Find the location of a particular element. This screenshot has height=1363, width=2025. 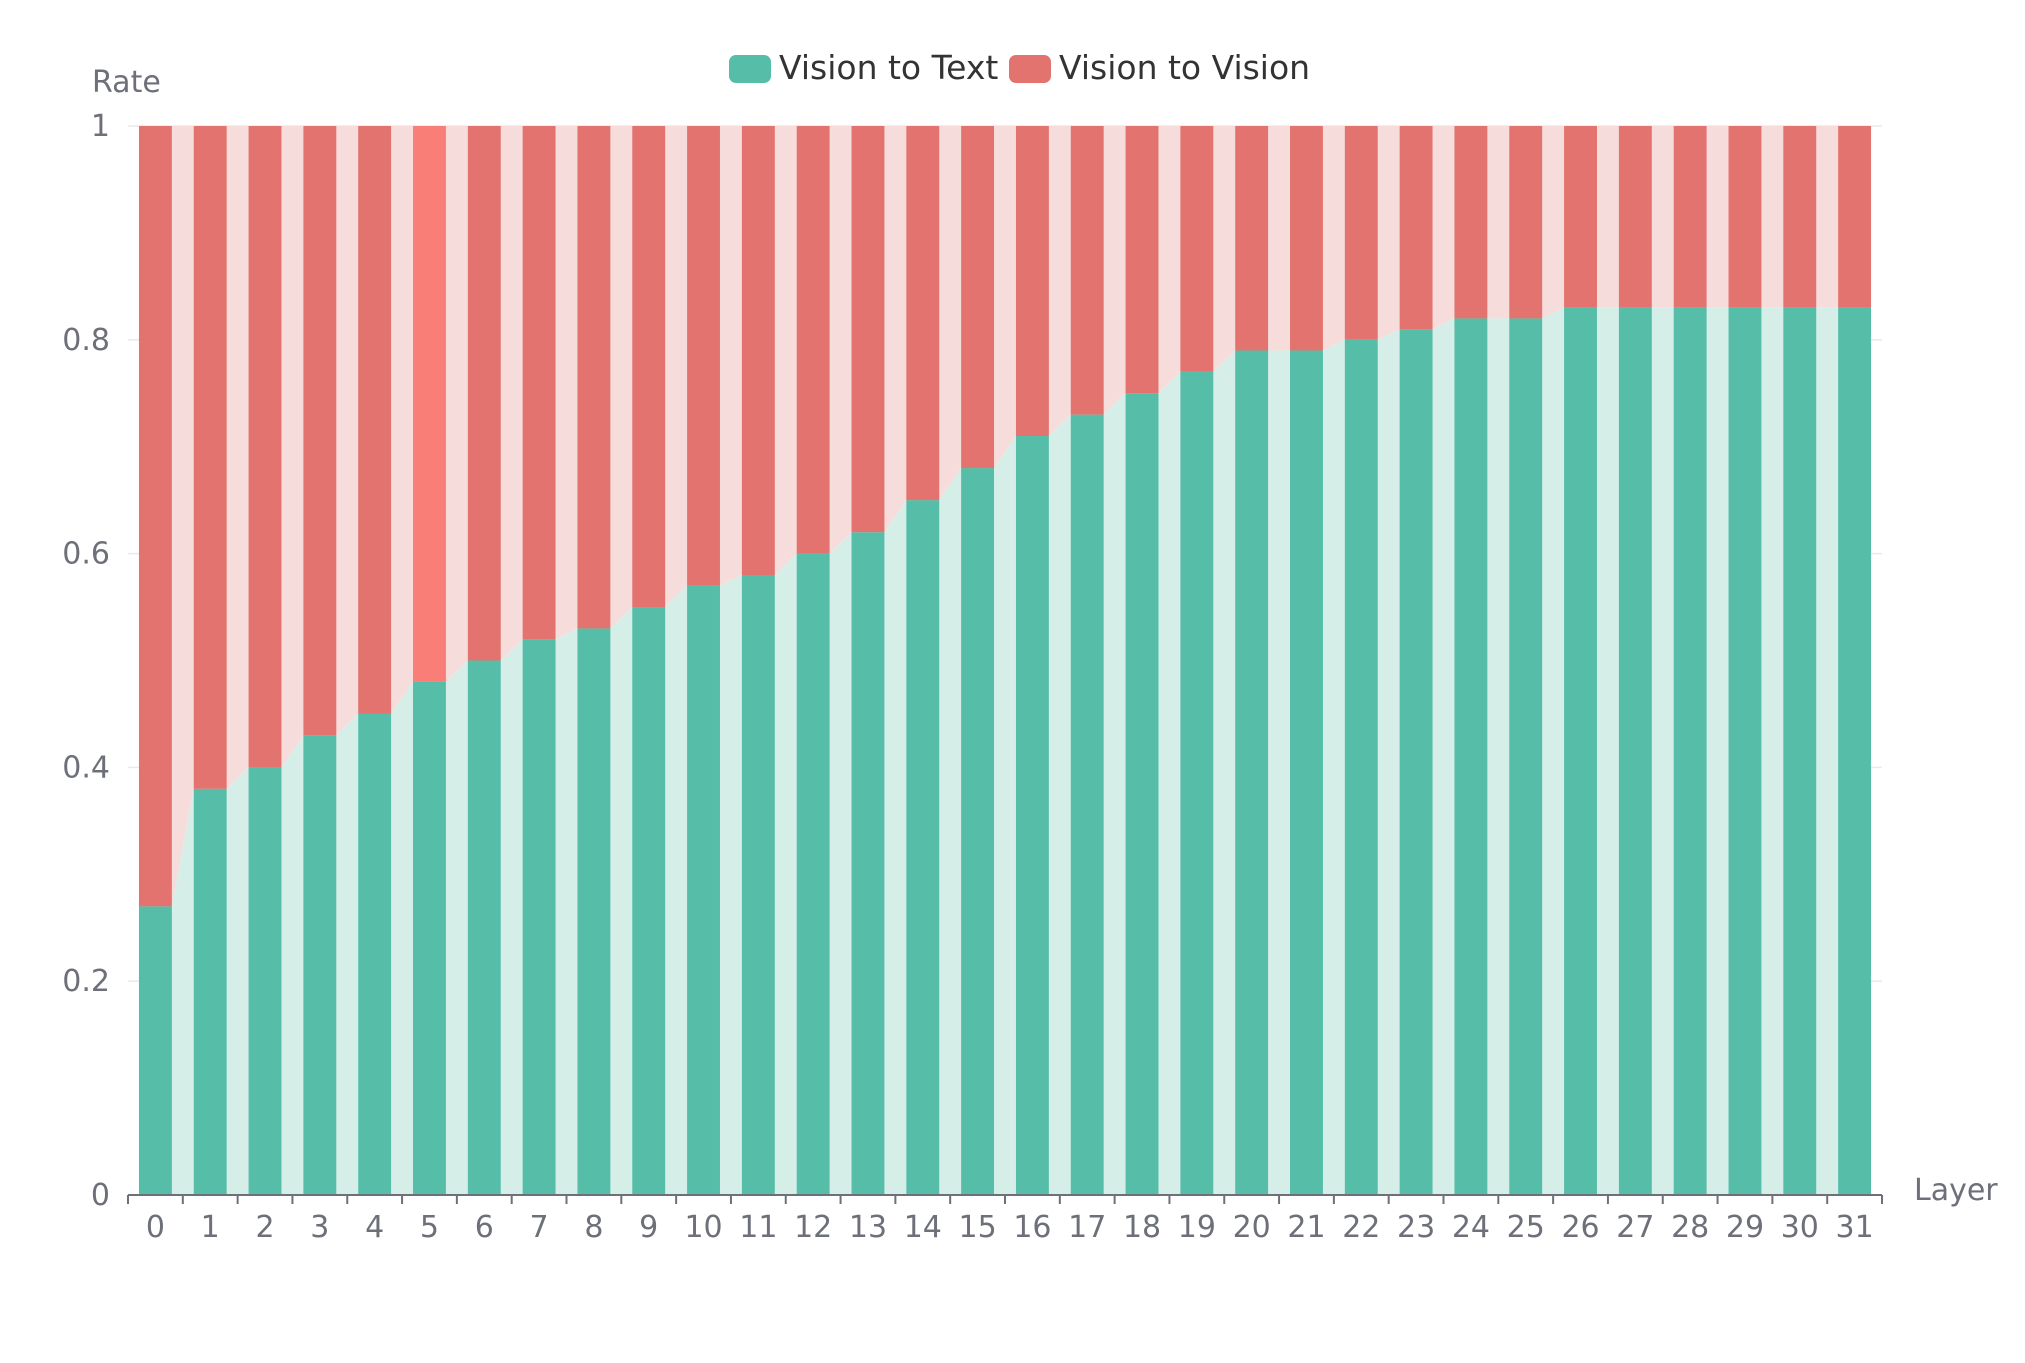

x-tick-label: 11 is located at coordinates (758, 1227).